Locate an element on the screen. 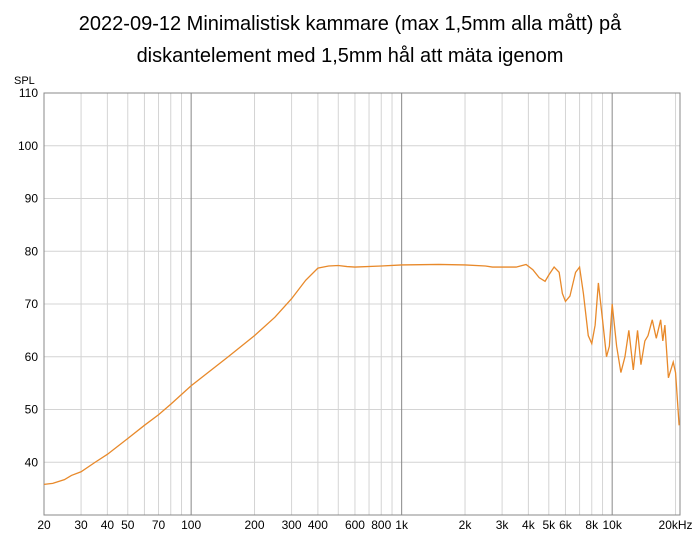 The height and width of the screenshot is (537, 700). y-tick-label: 110 is located at coordinates (28, 93).